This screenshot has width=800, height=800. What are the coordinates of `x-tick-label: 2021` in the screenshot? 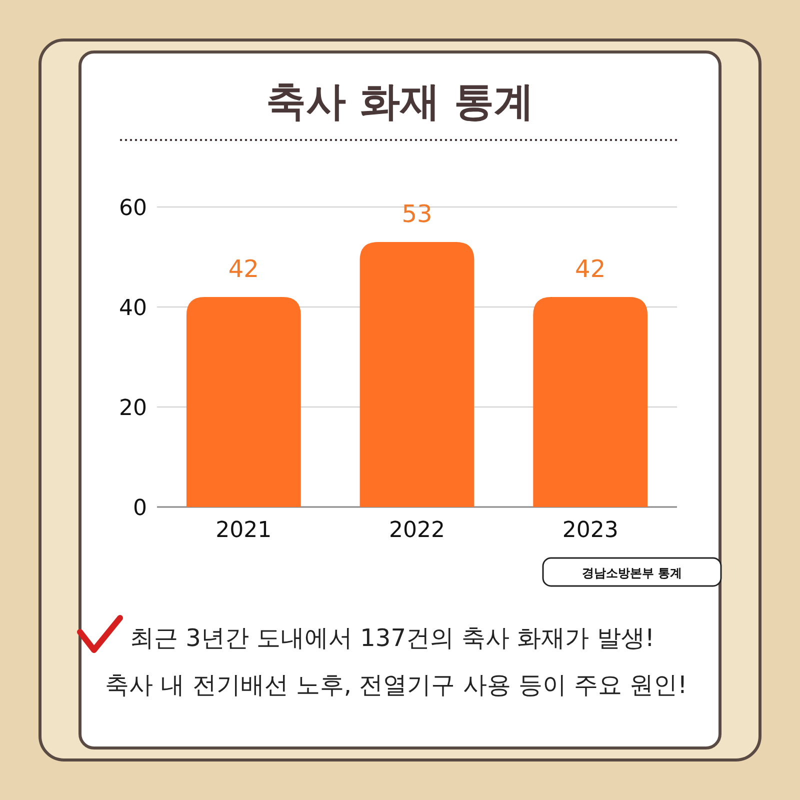 It's located at (244, 530).